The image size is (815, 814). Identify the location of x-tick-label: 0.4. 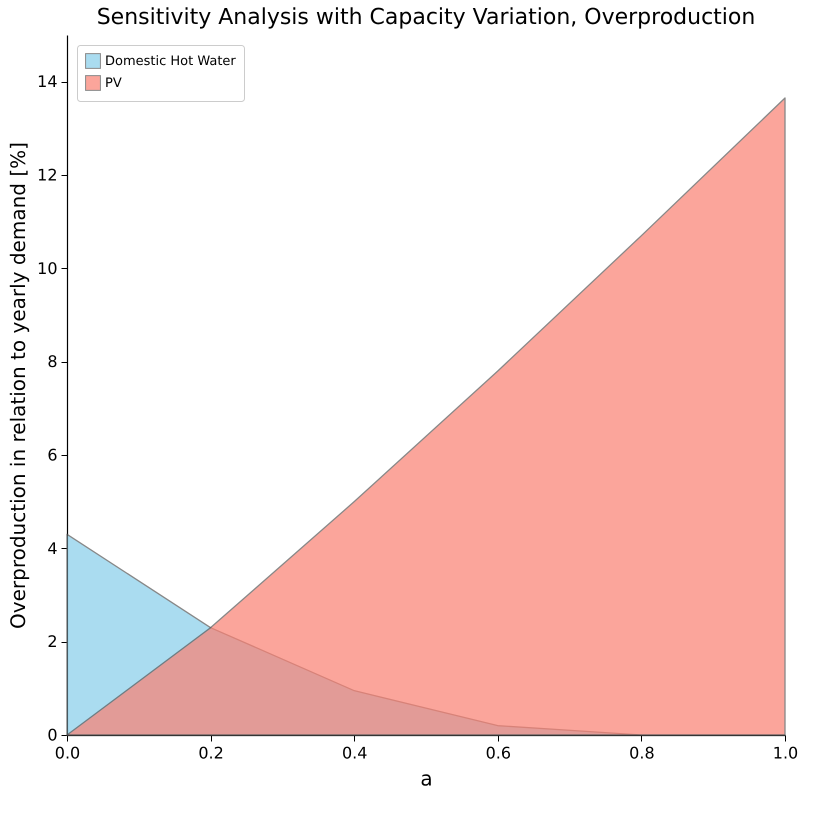
(355, 753).